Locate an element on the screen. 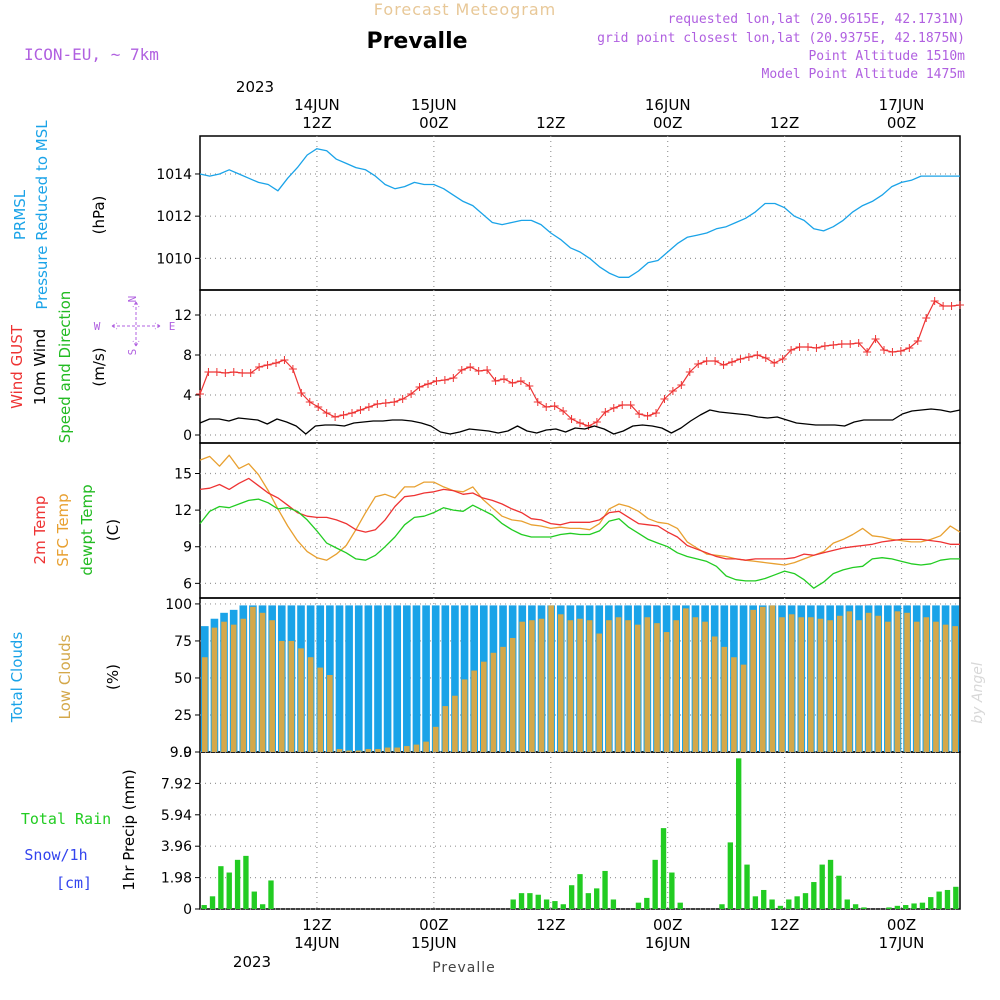 This screenshot has width=1000, height=1000. compass-east: E is located at coordinates (172, 326).